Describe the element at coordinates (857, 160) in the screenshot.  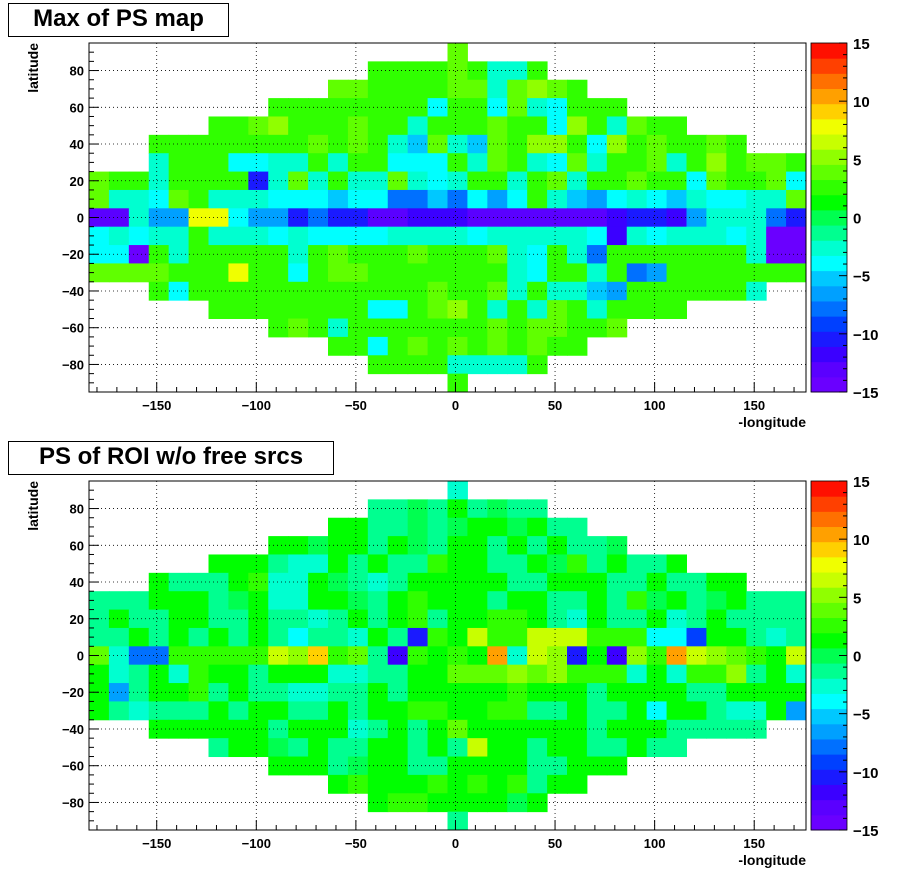
I see `color-bar-label: 5` at that location.